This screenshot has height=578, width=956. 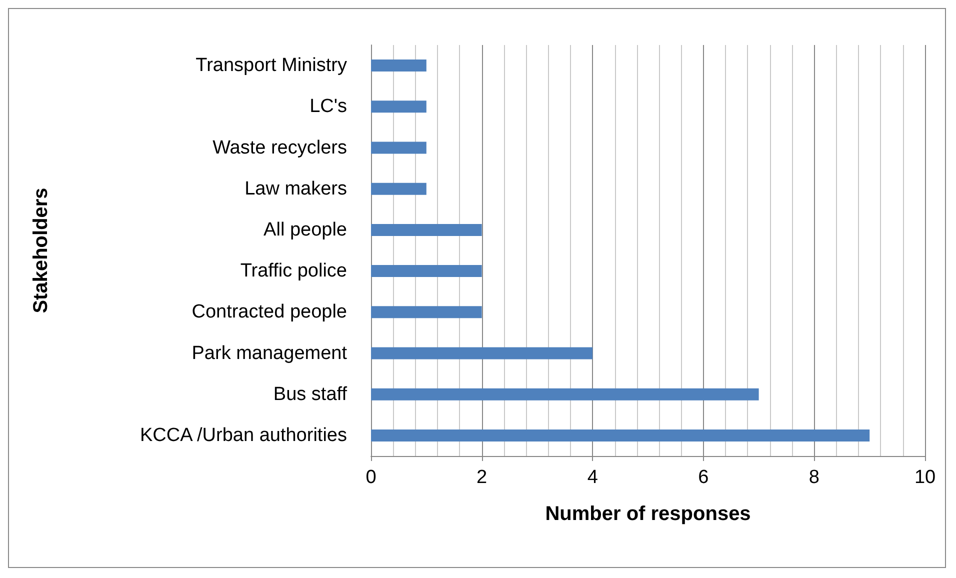 I want to click on x-tick-label: 4, so click(x=592, y=477).